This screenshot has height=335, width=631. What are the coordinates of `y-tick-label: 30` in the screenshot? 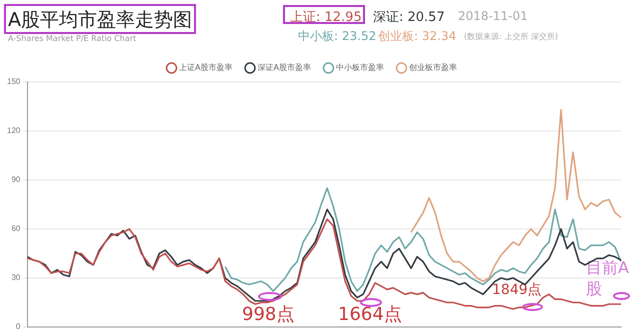 It's located at (16, 277).